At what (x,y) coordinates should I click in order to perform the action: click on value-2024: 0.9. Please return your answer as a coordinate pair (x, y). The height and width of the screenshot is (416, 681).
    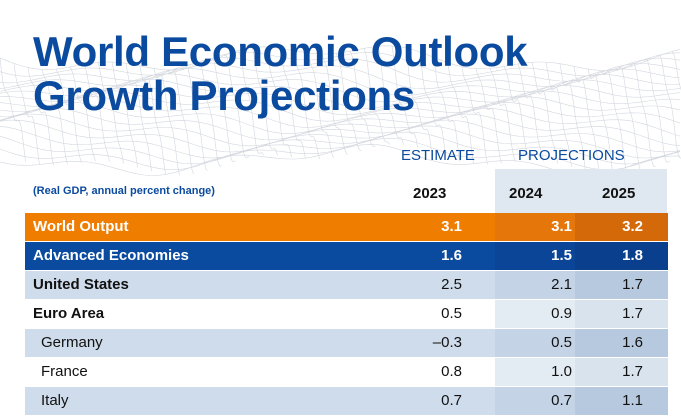
    Looking at the image, I should click on (561, 313).